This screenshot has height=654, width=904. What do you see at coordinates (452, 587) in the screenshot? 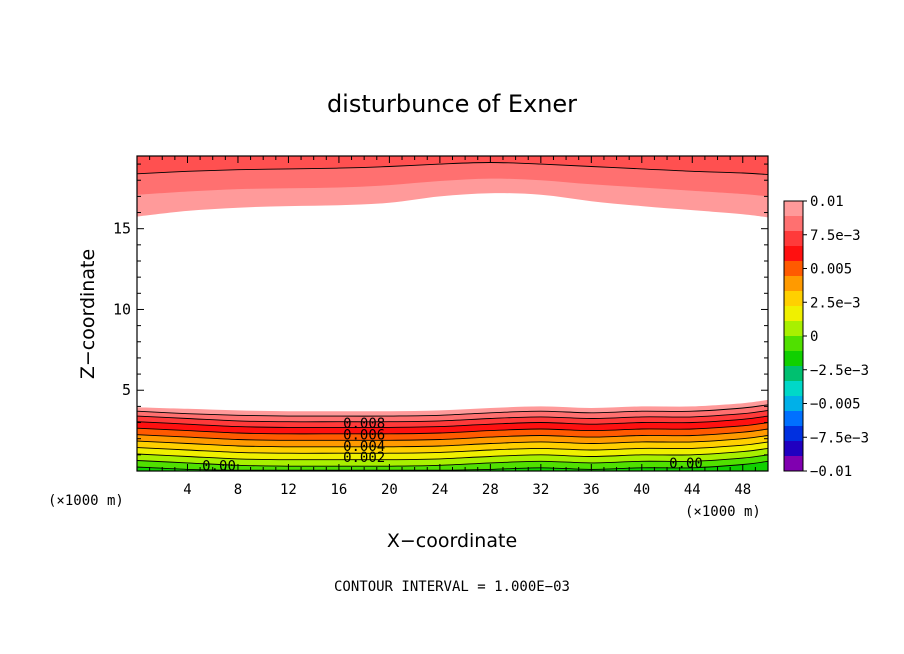
I see `contour-interval-note: CONTOUR INTERVAL = 1.000E−03` at bounding box center [452, 587].